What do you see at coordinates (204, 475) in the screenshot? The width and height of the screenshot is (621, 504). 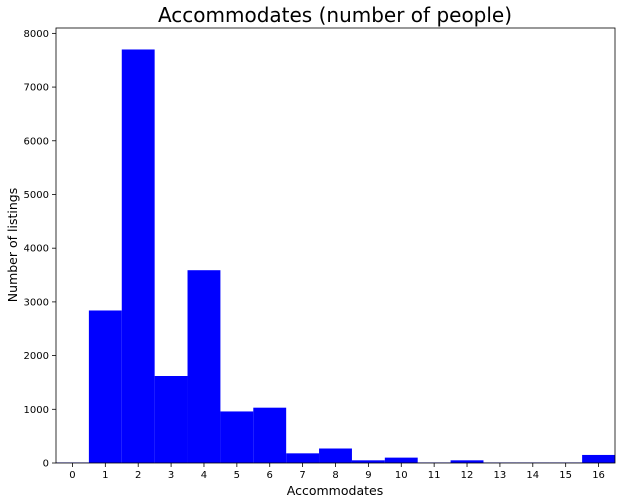 I see `x-tick-label: 4` at bounding box center [204, 475].